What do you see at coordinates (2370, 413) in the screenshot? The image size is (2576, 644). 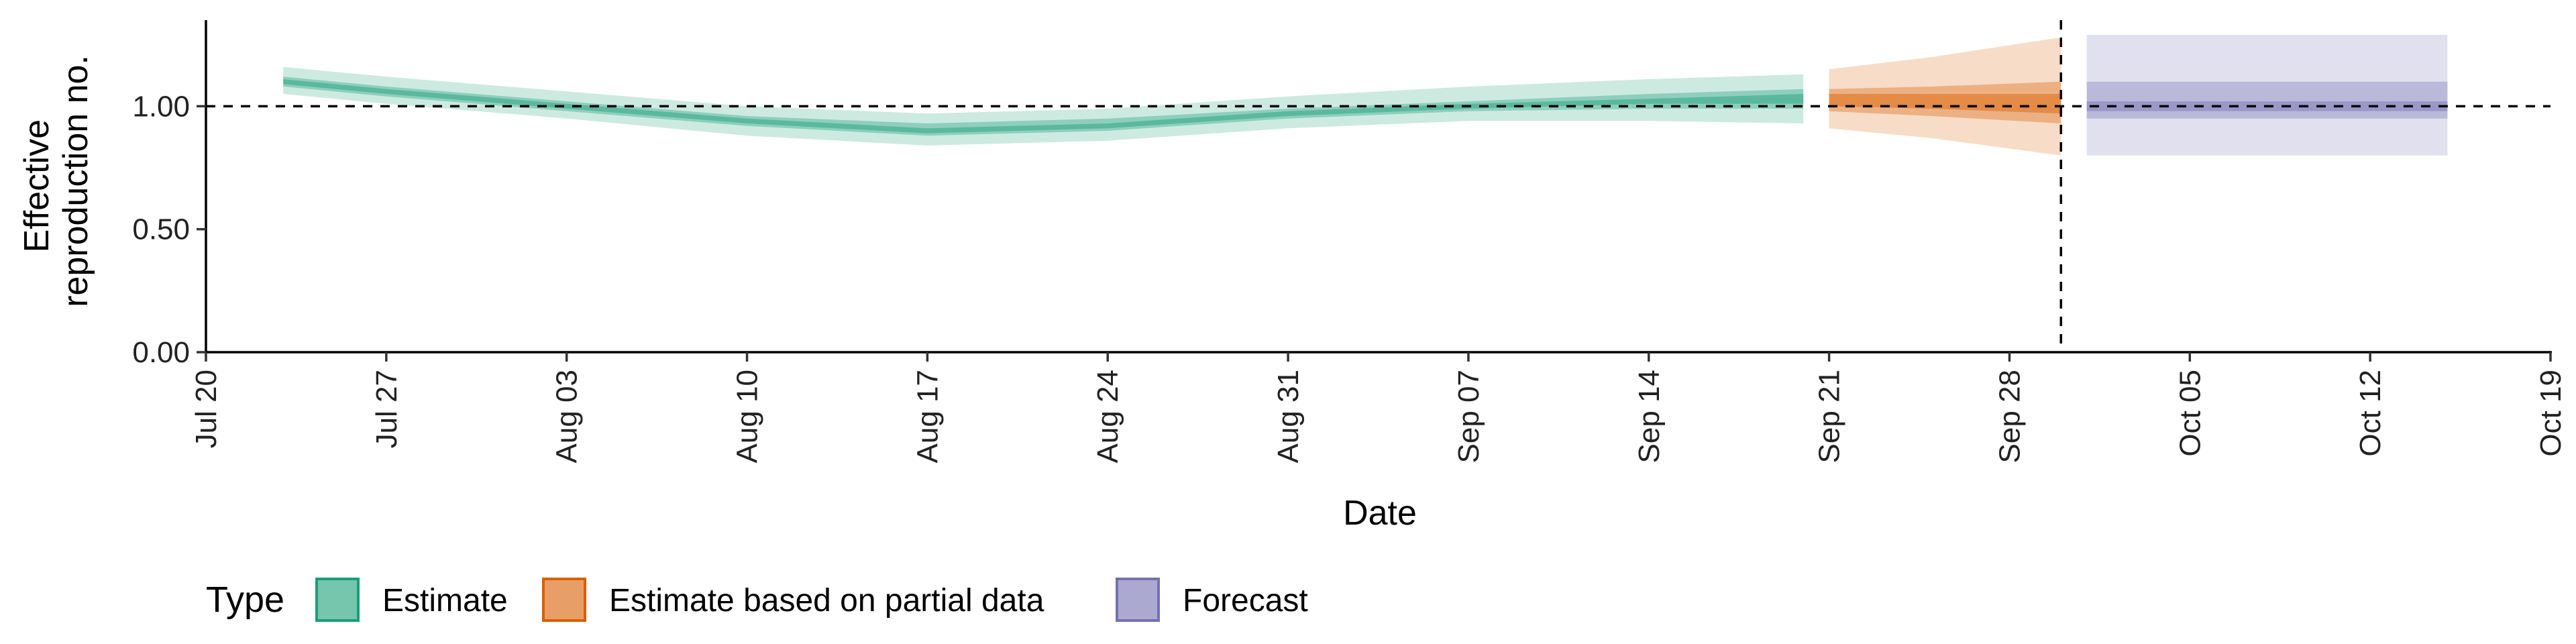 I see `x-tick-label: Oct 12` at bounding box center [2370, 413].